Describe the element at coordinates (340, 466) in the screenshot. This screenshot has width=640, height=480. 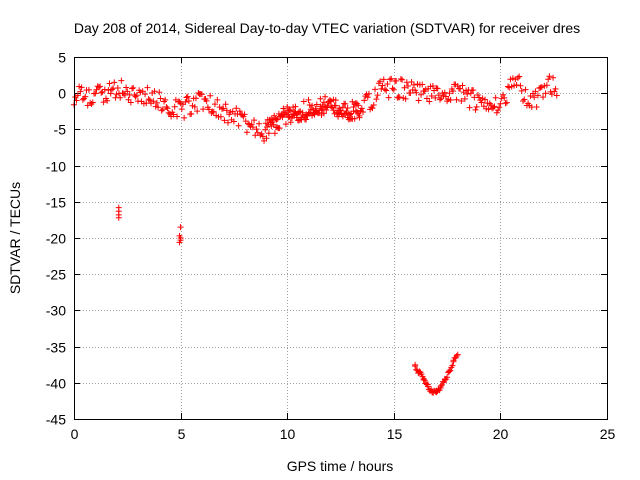
I see `x-axis-label: GPS time / hours` at that location.